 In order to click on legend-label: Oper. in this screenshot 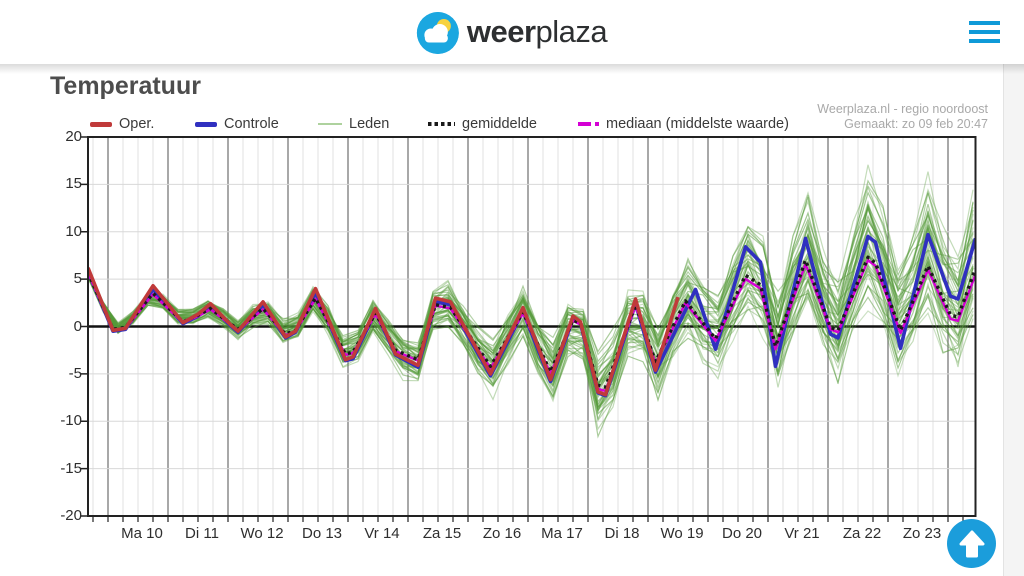, I will do `click(137, 124)`.